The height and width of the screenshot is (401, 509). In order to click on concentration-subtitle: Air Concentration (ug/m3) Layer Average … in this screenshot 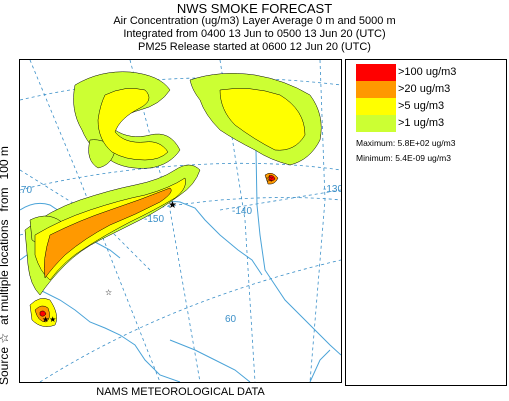, I will do `click(254, 21)`.